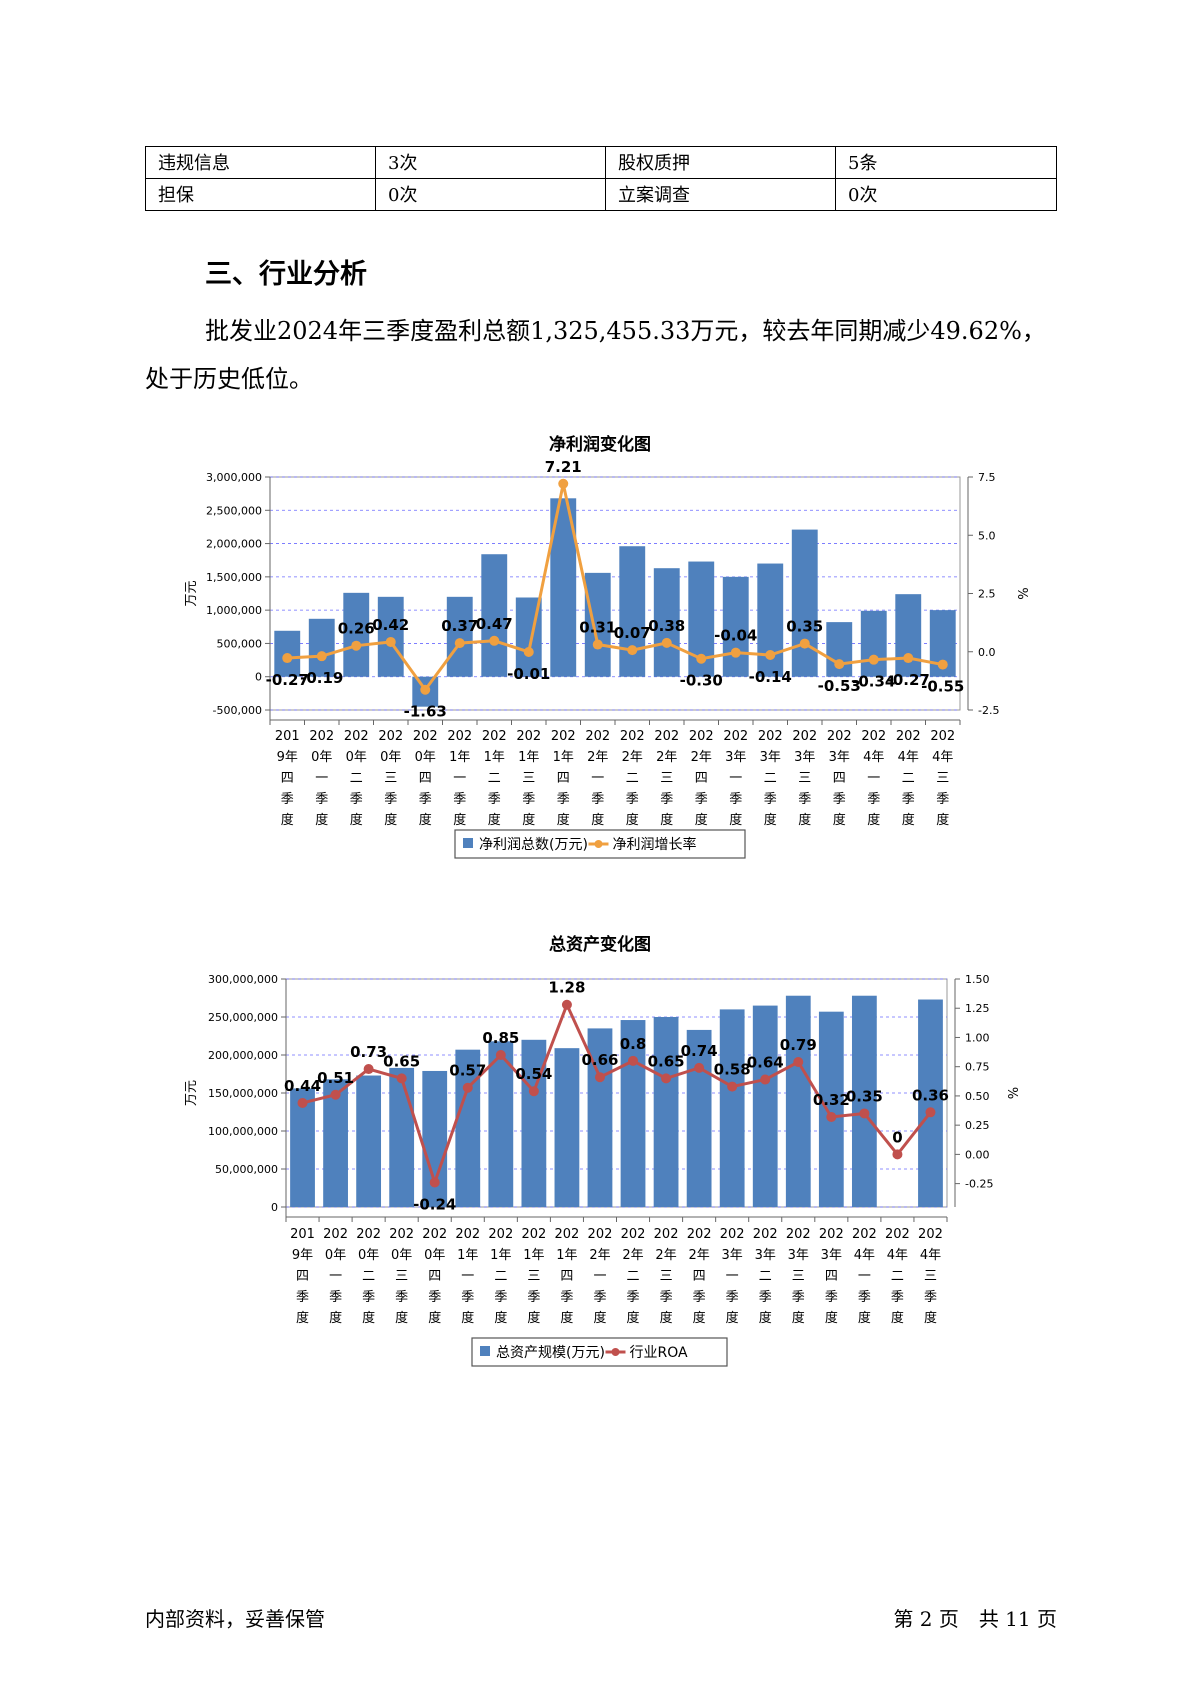 The width and height of the screenshot is (1191, 1684). What do you see at coordinates (425, 712) in the screenshot?
I see `data-label: -1.63` at bounding box center [425, 712].